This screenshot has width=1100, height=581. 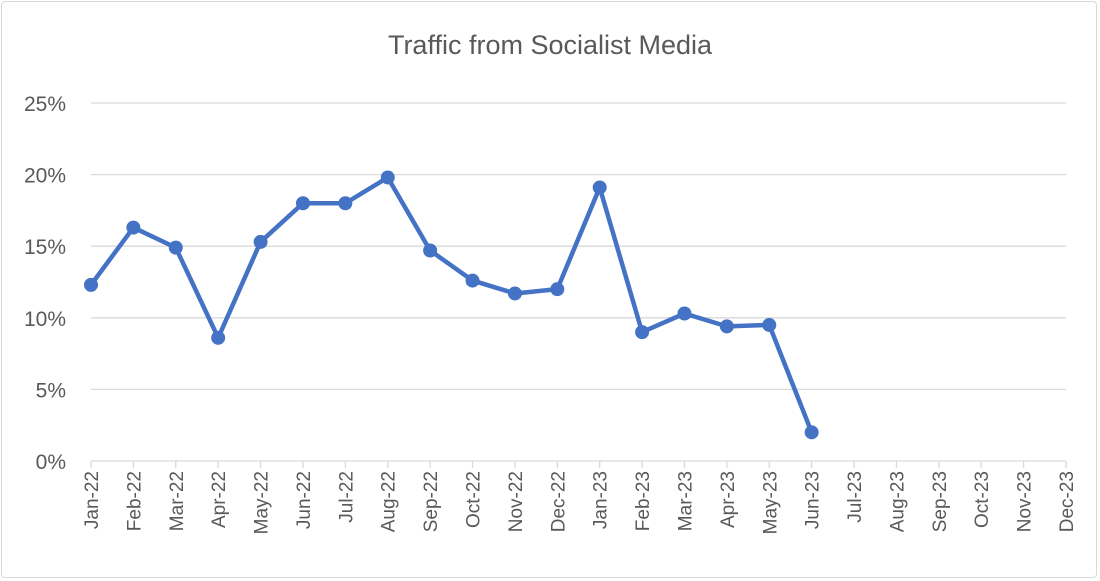 What do you see at coordinates (813, 500) in the screenshot?
I see `x-tick-label: Jun-23` at bounding box center [813, 500].